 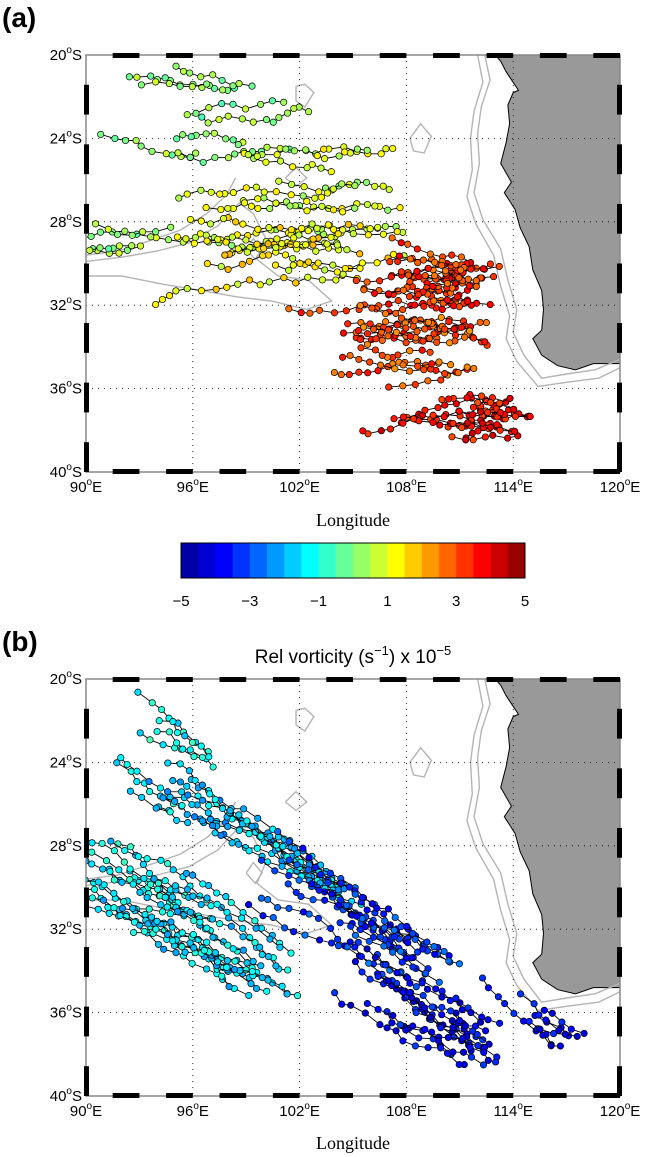 What do you see at coordinates (516, 560) in the screenshot?
I see `colorbar-bin` at bounding box center [516, 560].